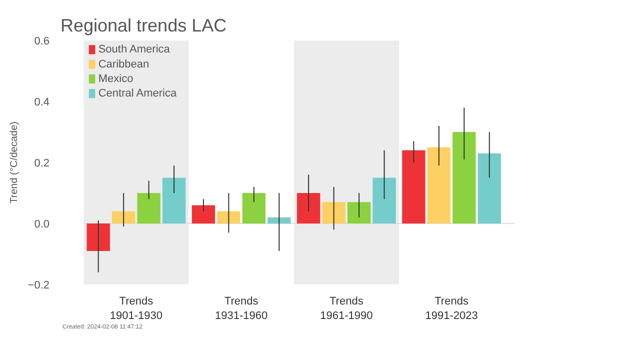  What do you see at coordinates (241, 309) in the screenshot?
I see `x-tick-label: Trends 1931-1960` at bounding box center [241, 309].